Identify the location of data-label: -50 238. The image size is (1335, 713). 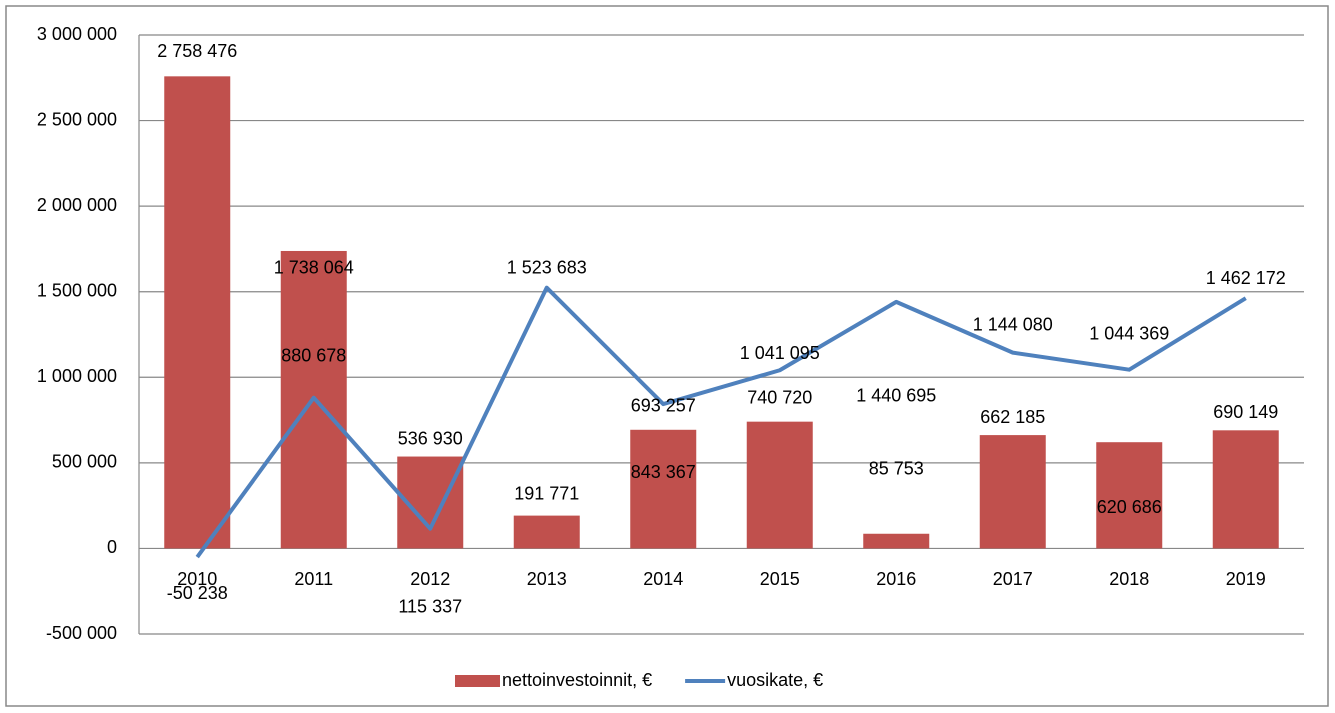
(197, 593).